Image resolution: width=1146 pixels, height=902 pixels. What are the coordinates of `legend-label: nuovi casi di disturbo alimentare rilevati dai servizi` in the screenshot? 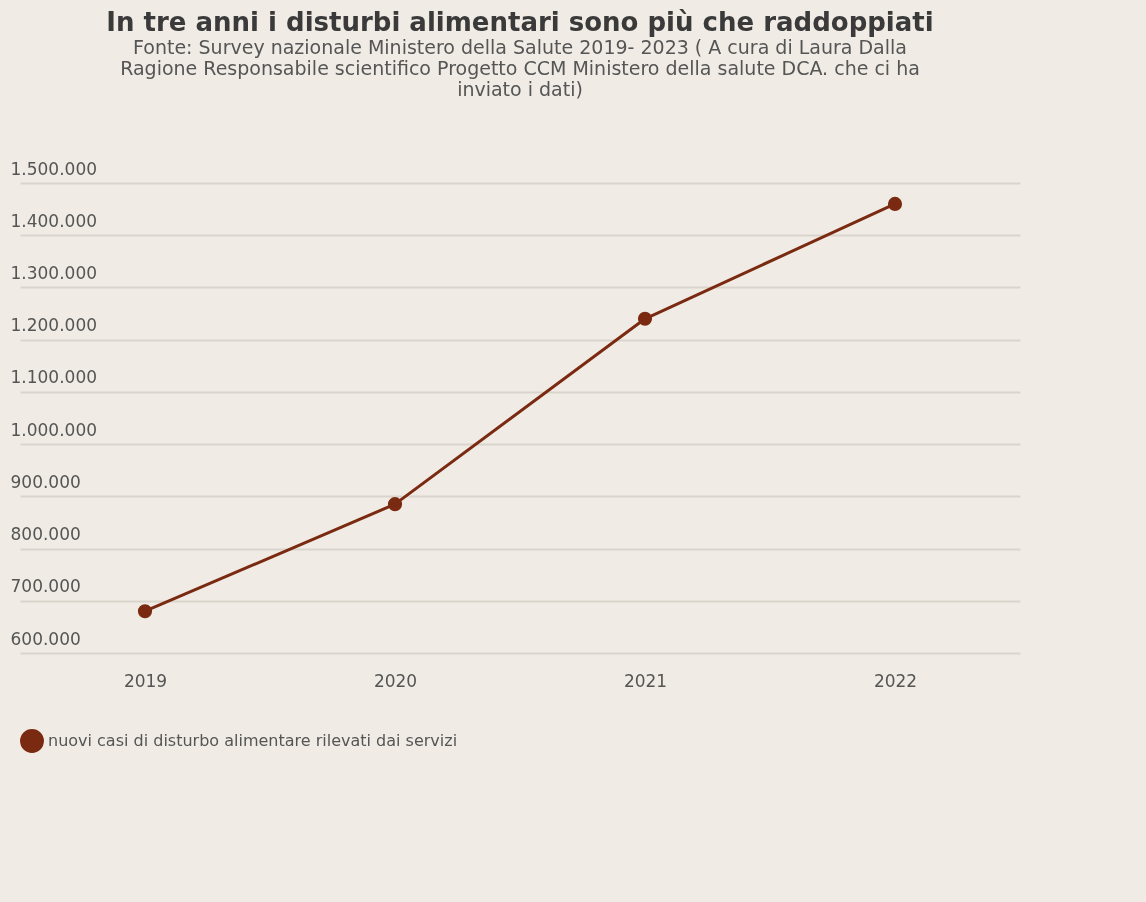 It's located at (253, 740).